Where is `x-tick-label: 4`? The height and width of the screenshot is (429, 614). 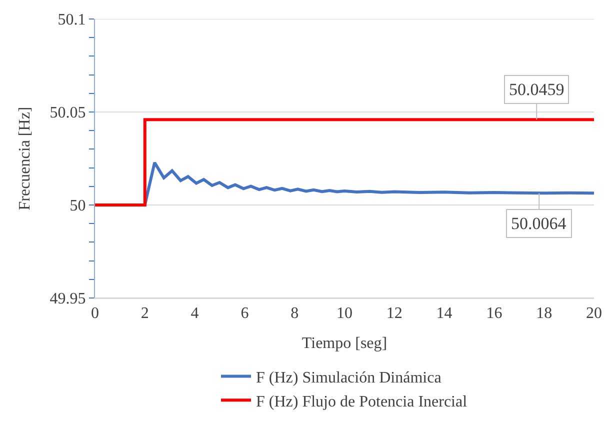 x-tick-label: 4 is located at coordinates (194, 313).